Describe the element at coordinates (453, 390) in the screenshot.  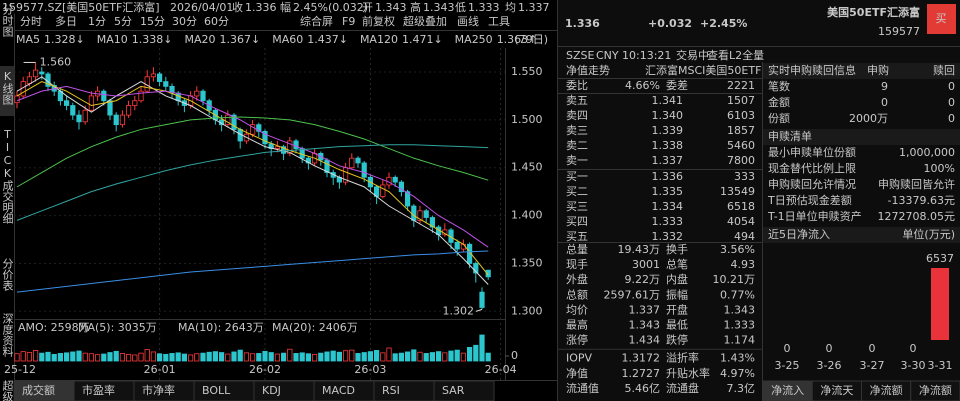
I see `indicator-tab: SAR` at that location.